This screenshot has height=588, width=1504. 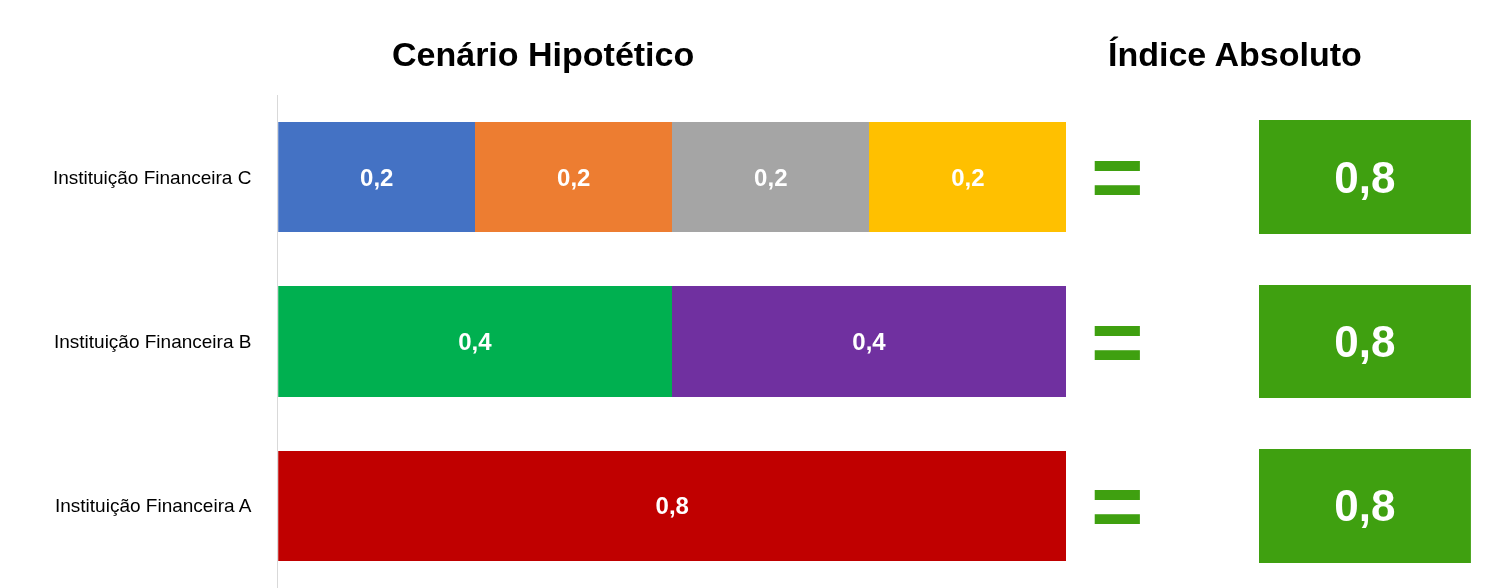 What do you see at coordinates (152, 177) in the screenshot?
I see `y-tick-label: Instituição Financeira C` at bounding box center [152, 177].